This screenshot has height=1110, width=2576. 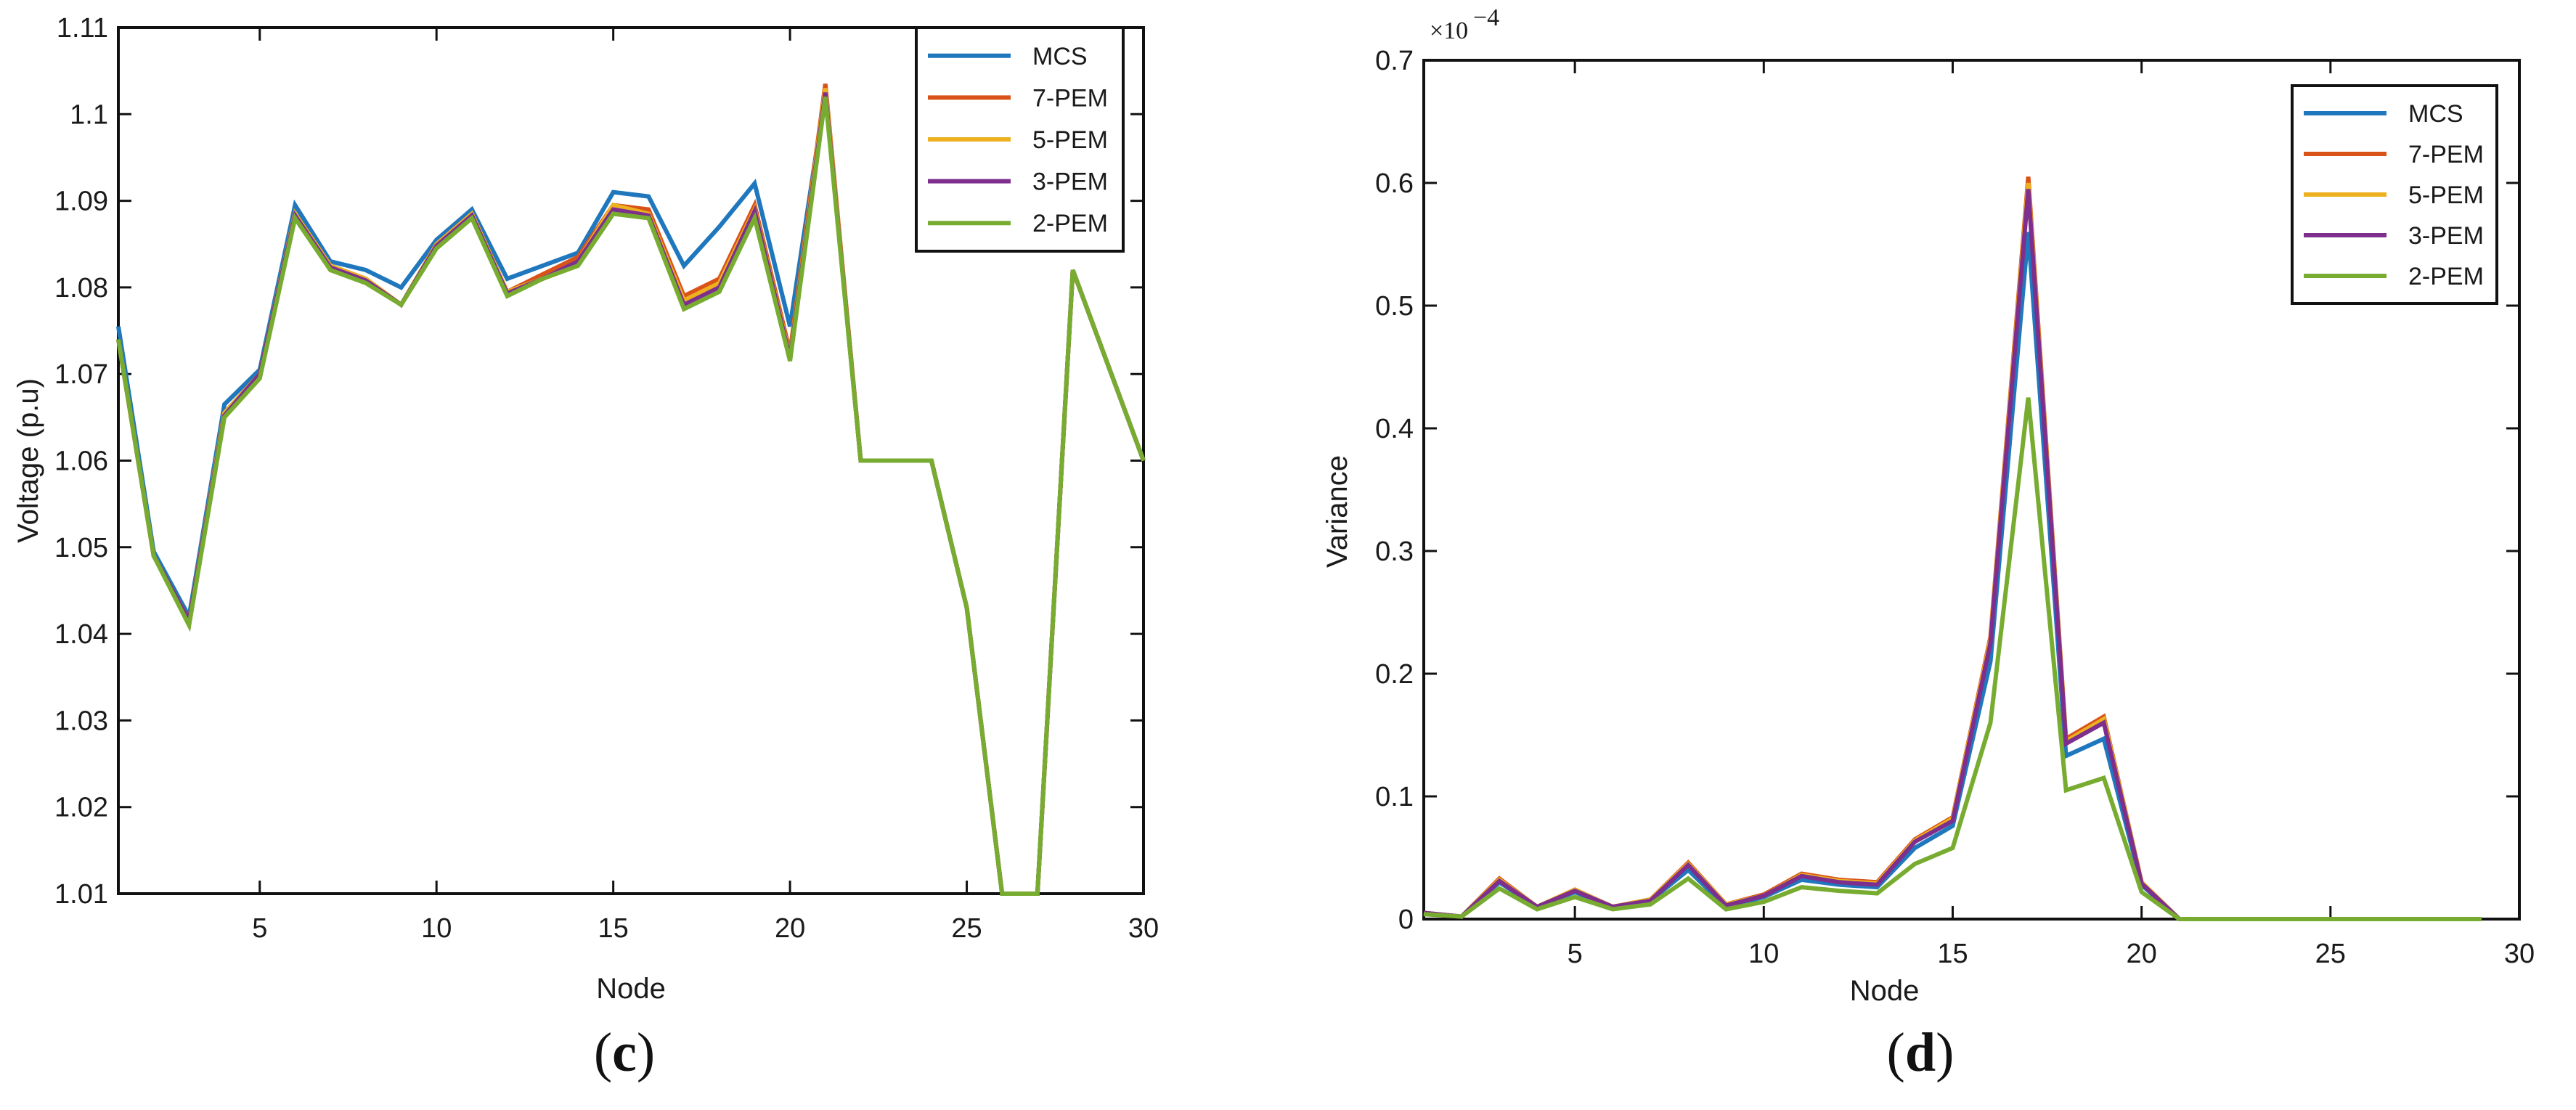 I want to click on y-tick-label: 0, so click(x=1406, y=920).